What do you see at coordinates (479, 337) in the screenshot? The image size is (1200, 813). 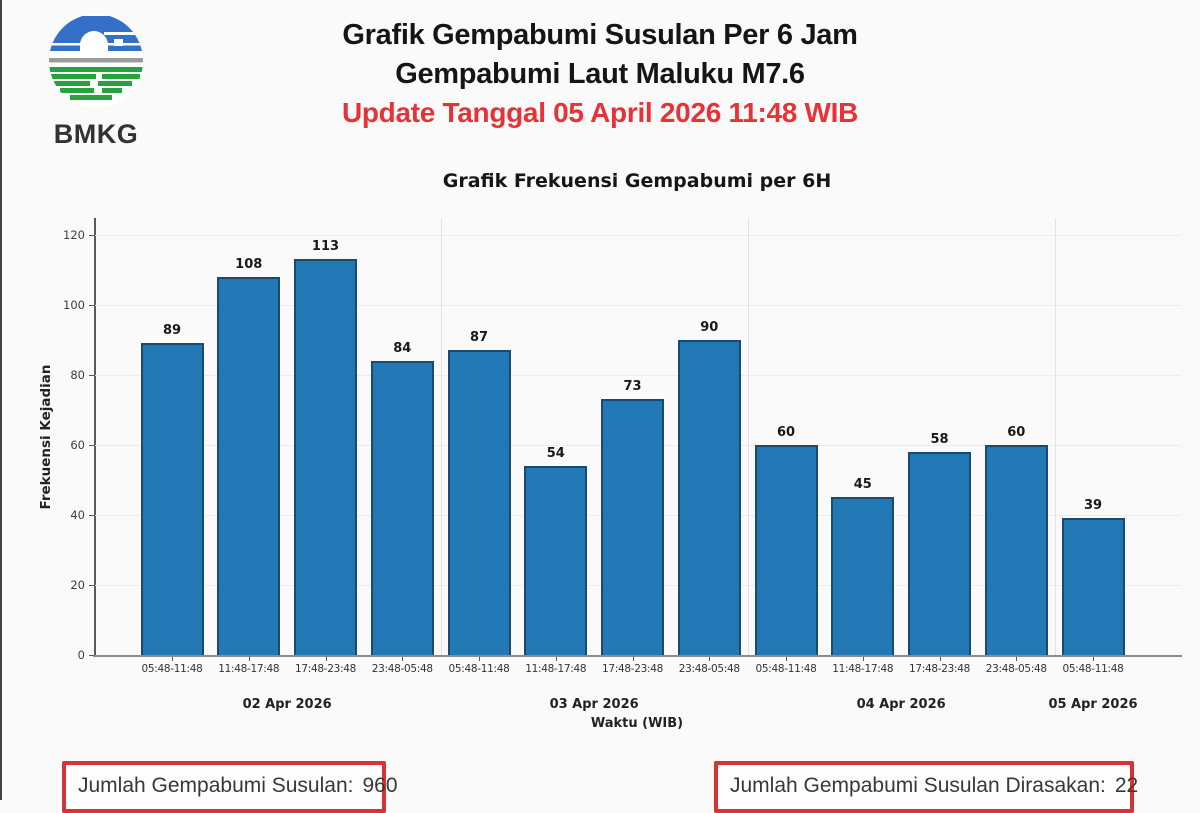 I see `bar-value-label: 87` at bounding box center [479, 337].